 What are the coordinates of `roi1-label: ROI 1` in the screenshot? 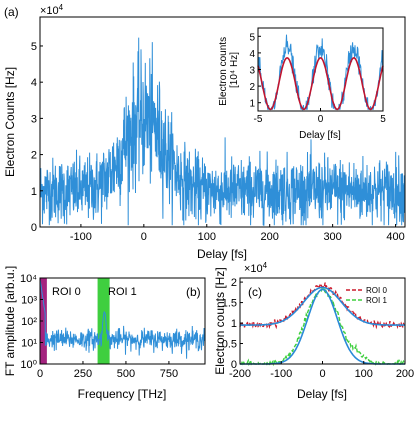 It's located at (122, 292).